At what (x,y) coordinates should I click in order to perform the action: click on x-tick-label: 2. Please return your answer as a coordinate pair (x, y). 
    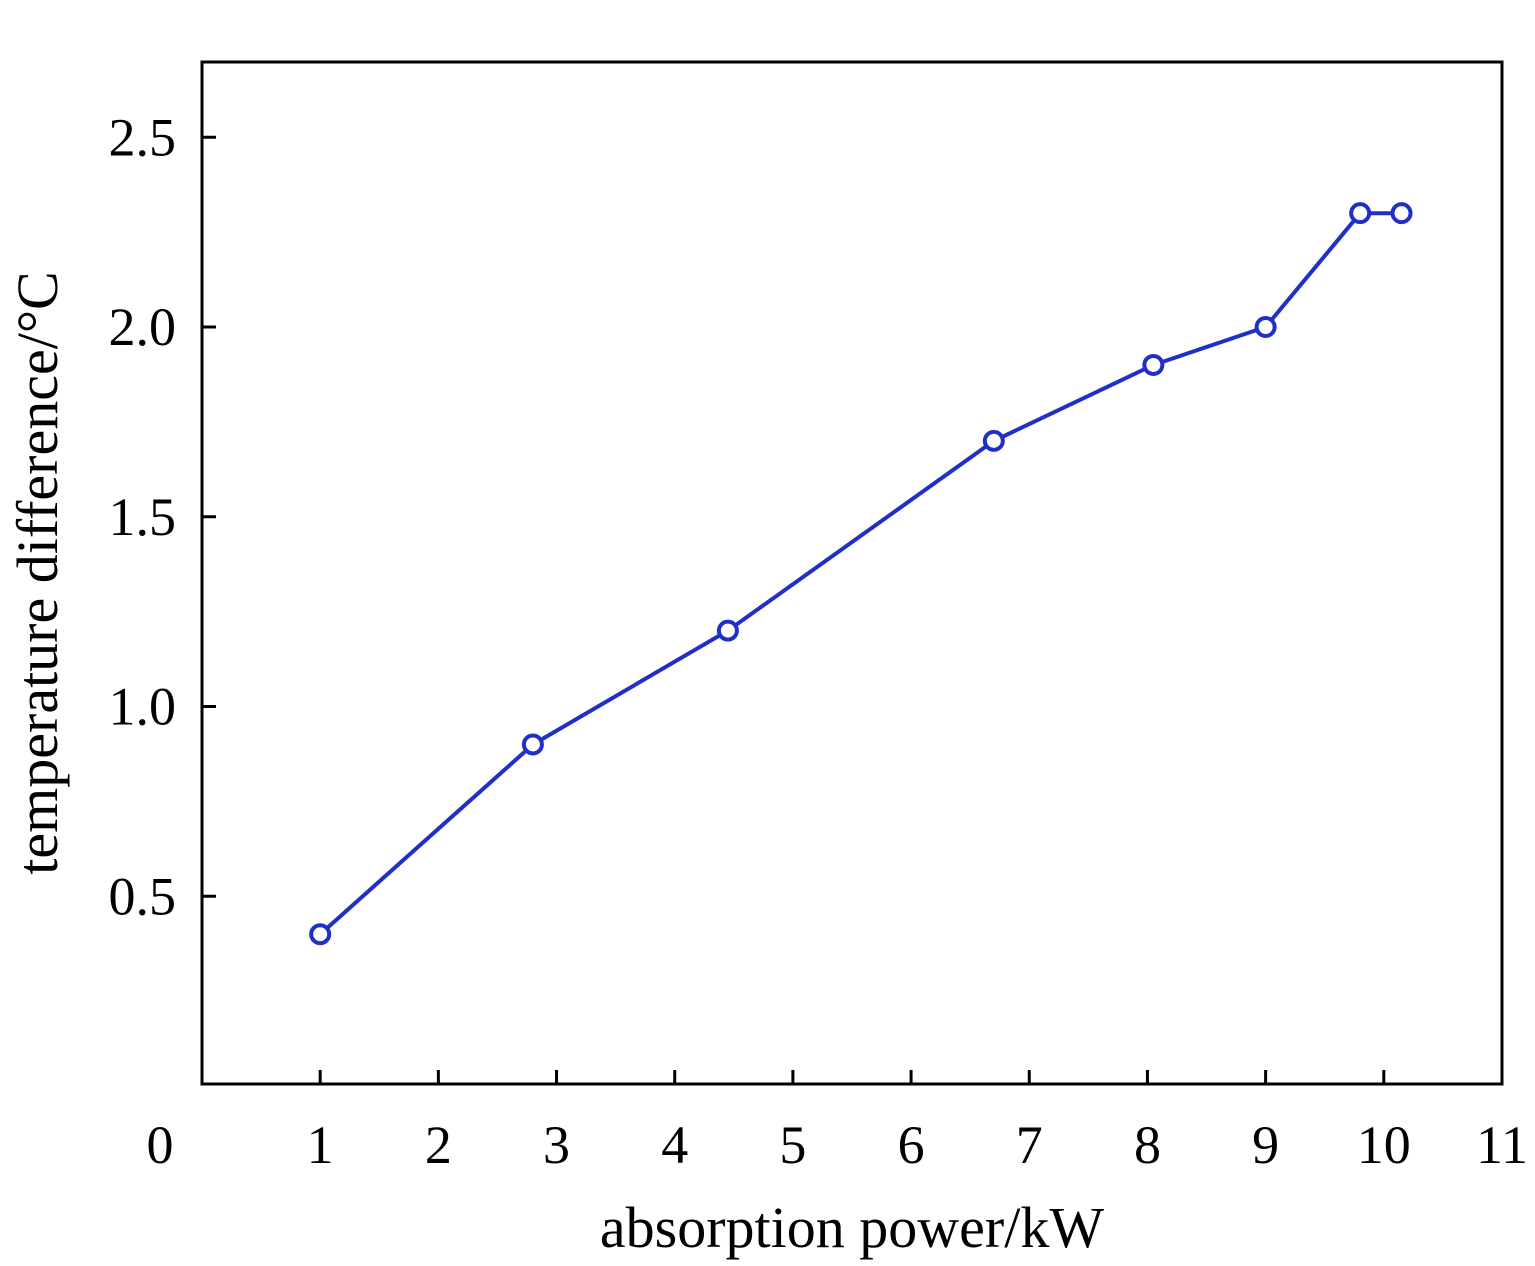
    Looking at the image, I should click on (438, 1145).